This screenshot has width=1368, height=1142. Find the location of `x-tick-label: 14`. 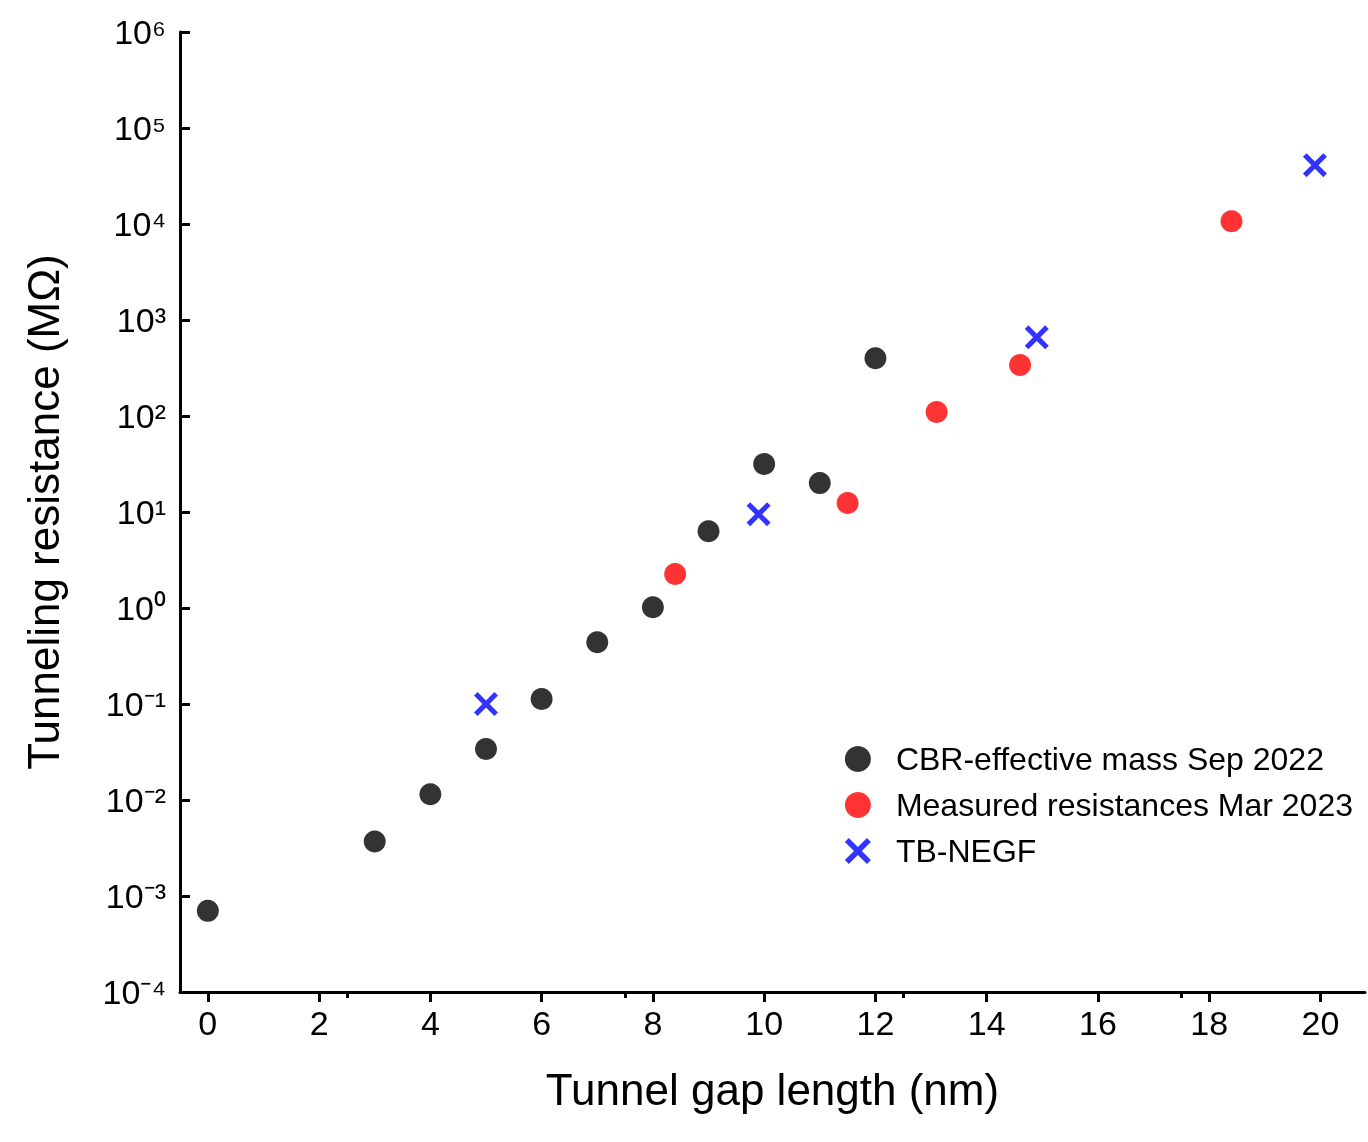

x-tick-label: 14 is located at coordinates (986, 1023).